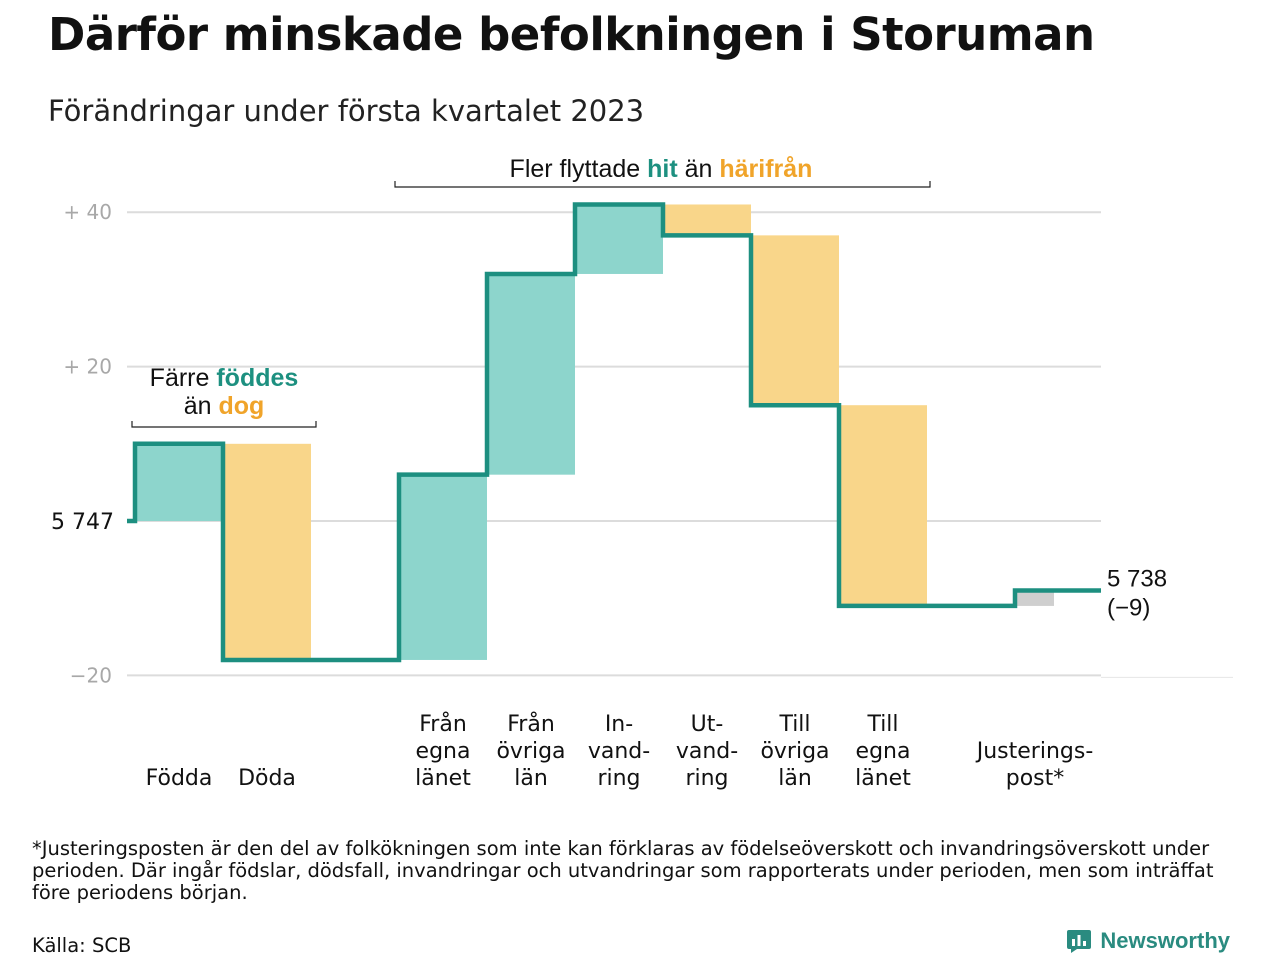 Image resolution: width=1280 pixels, height=960 pixels. What do you see at coordinates (1165, 940) in the screenshot?
I see `brand-name: Newsworthy` at bounding box center [1165, 940].